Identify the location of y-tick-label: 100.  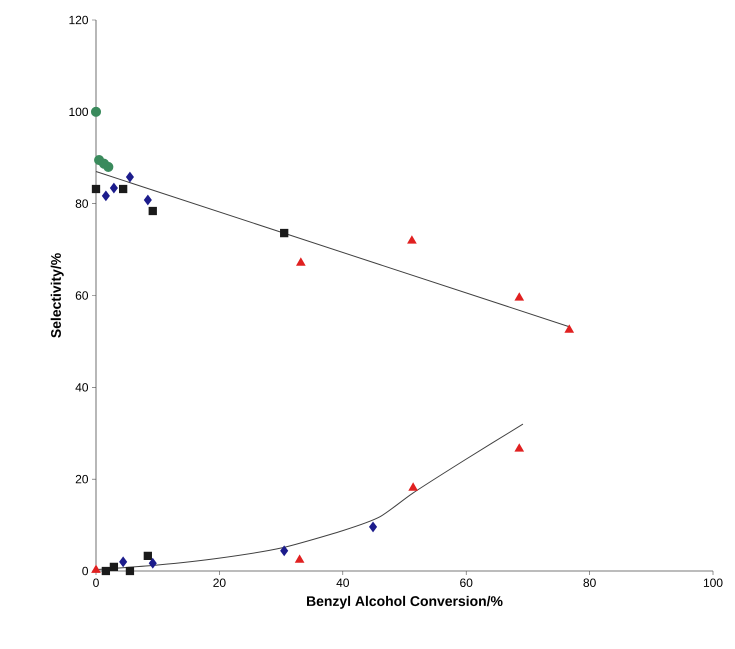
(78, 112).